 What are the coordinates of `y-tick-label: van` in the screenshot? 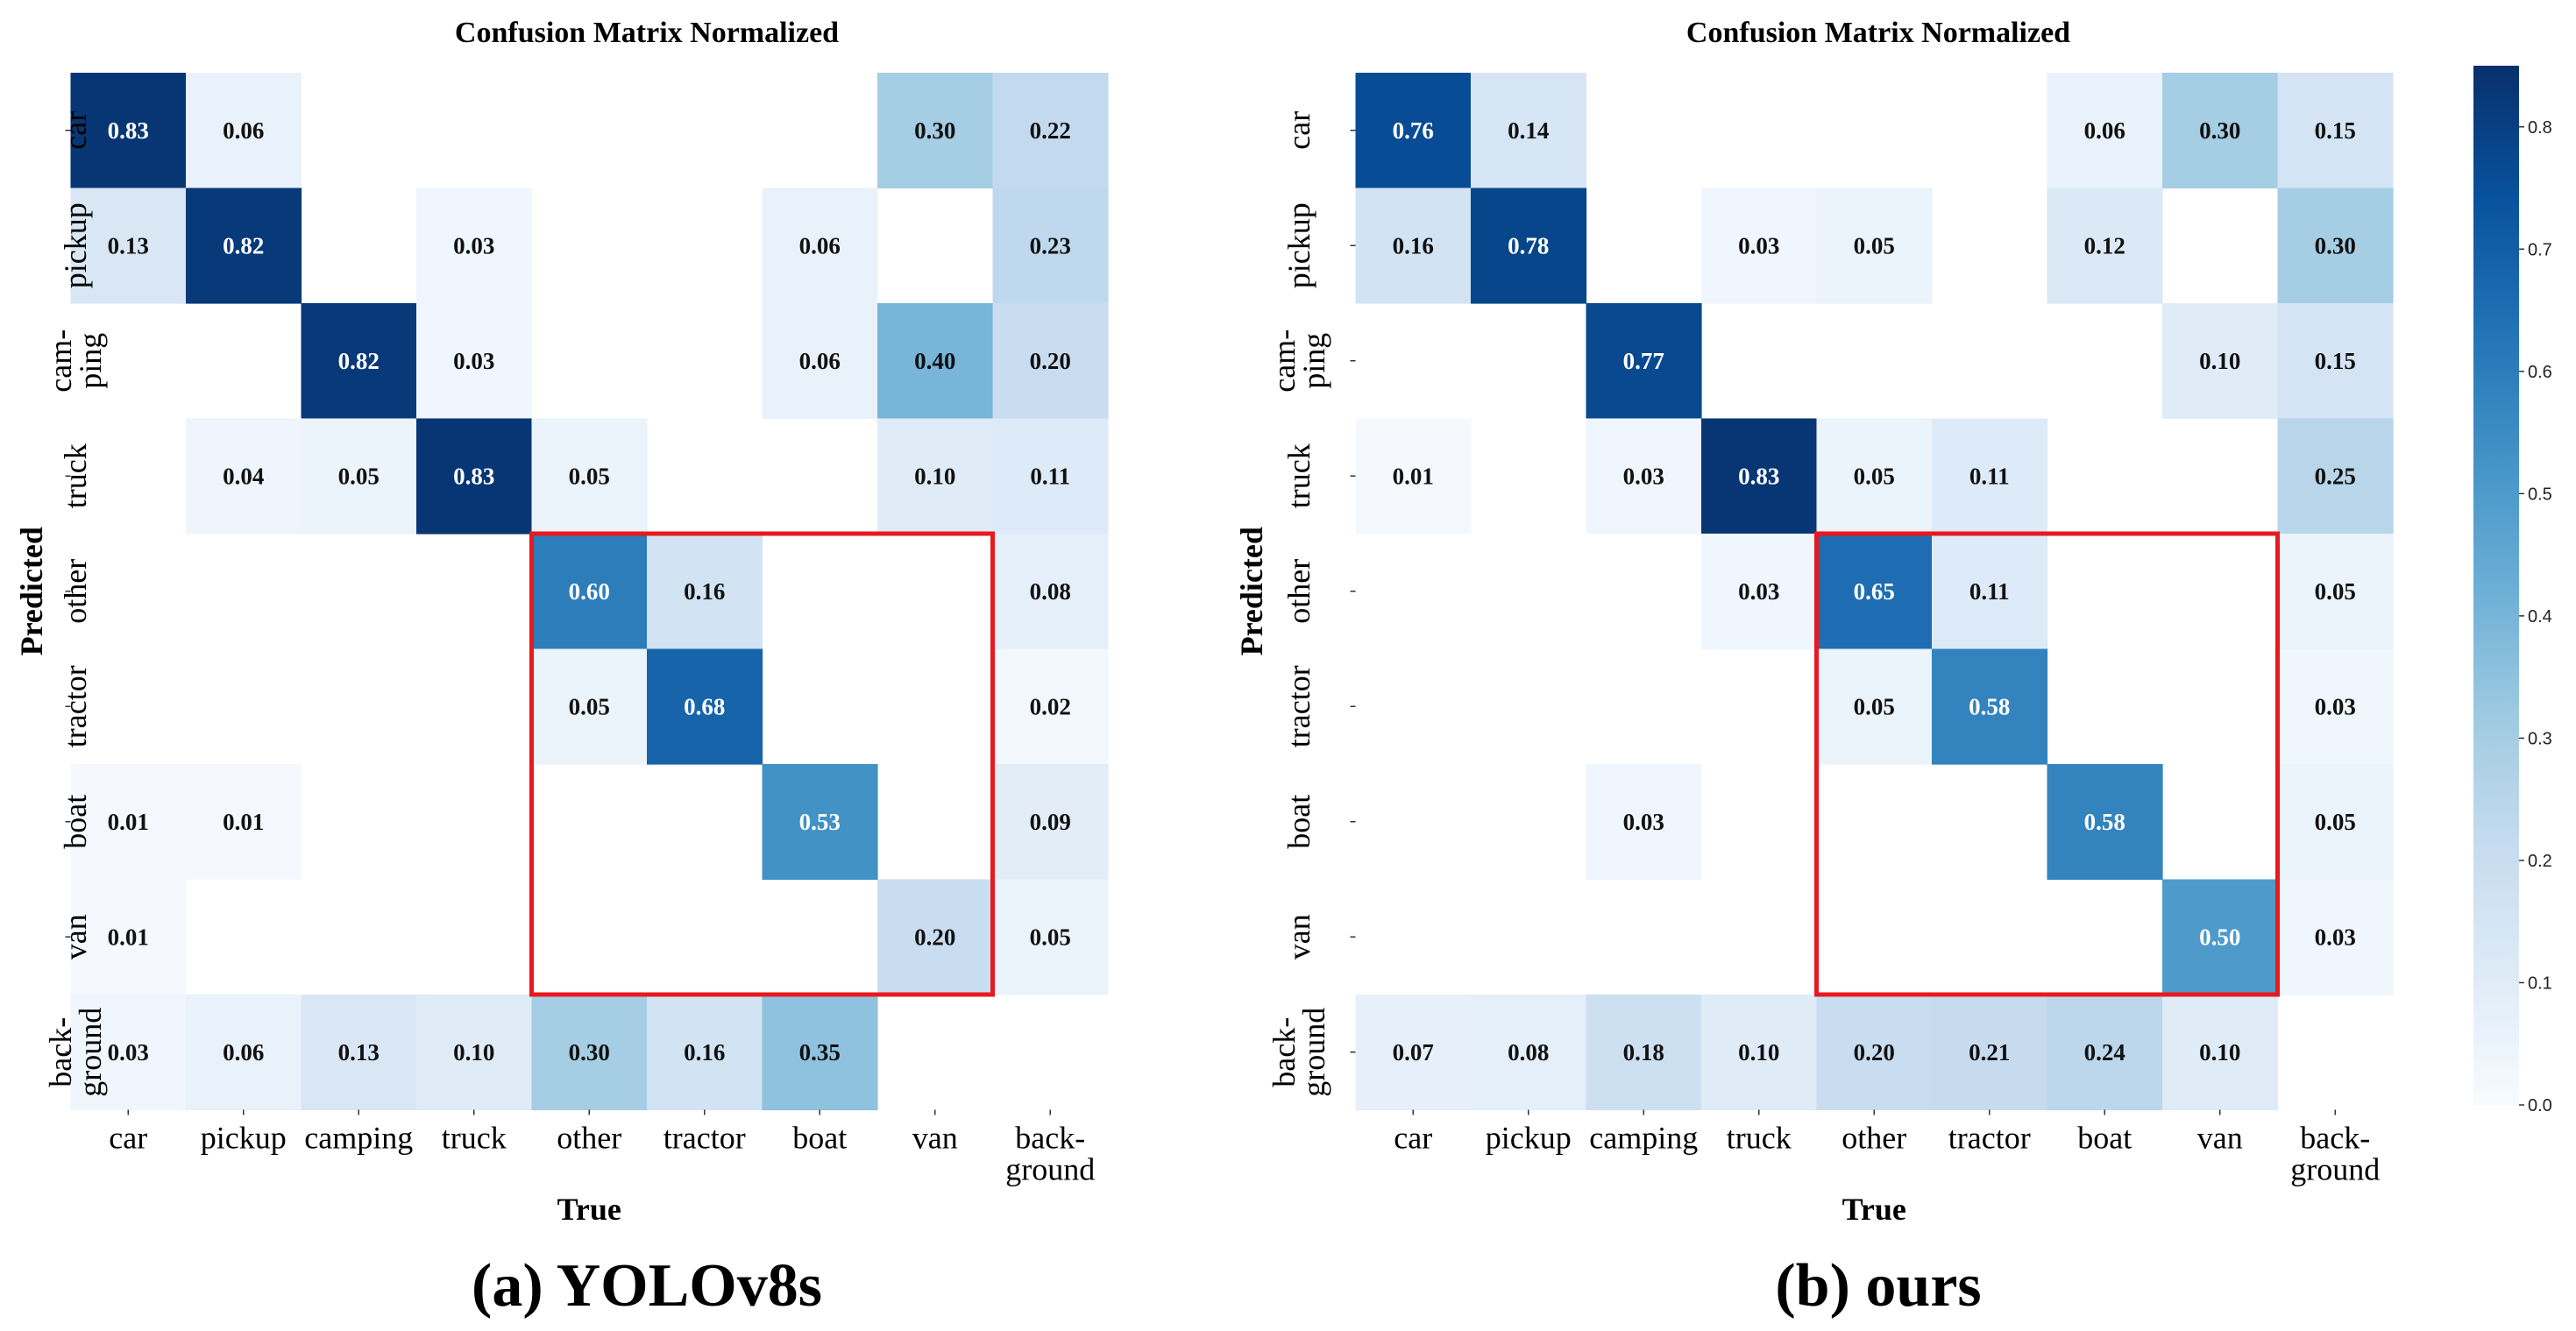 It's located at (1298, 936).